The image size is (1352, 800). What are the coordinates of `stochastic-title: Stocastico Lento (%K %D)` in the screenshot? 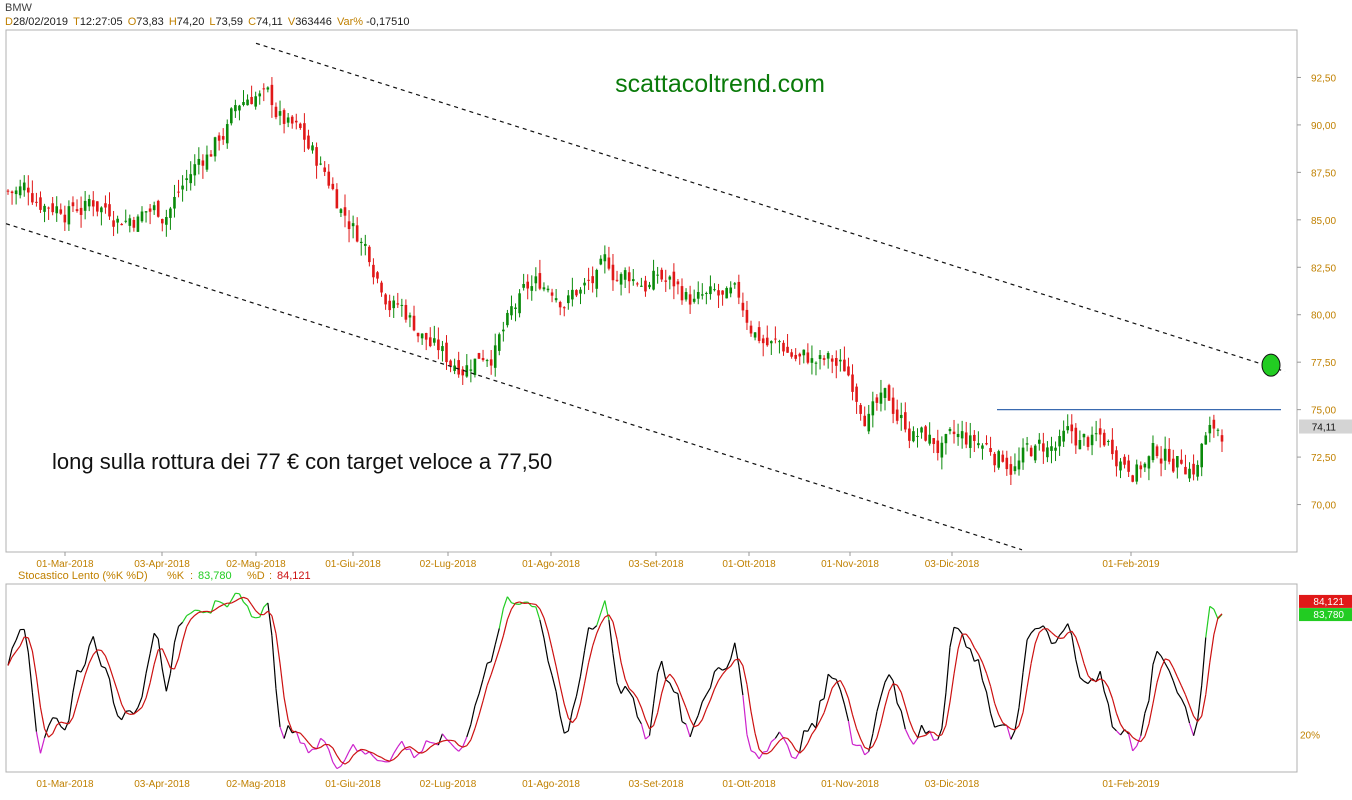 It's located at (83, 576).